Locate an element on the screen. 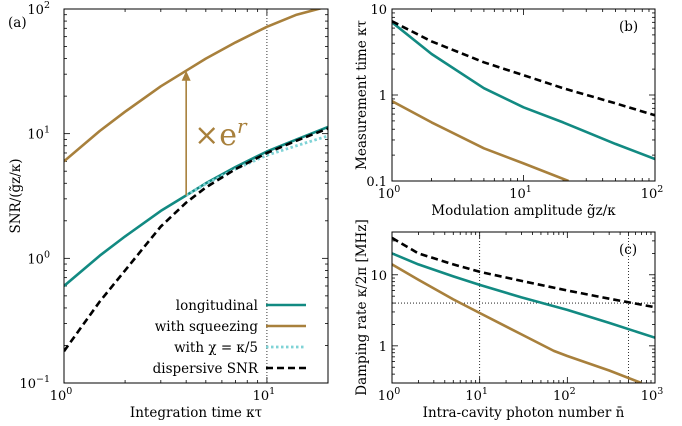 The width and height of the screenshot is (682, 426). y-tick-label: 0.1 is located at coordinates (376, 182).